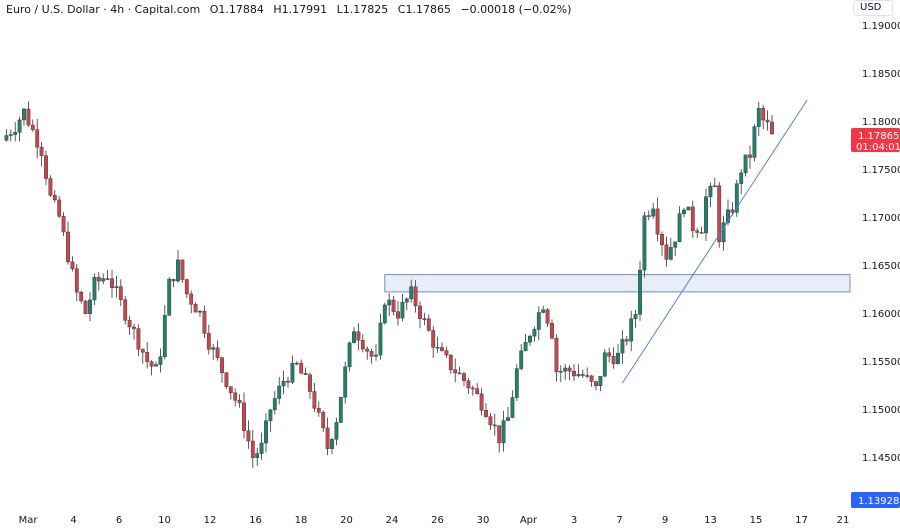 The width and height of the screenshot is (900, 528). What do you see at coordinates (714, 241) in the screenshot?
I see `trendline` at bounding box center [714, 241].